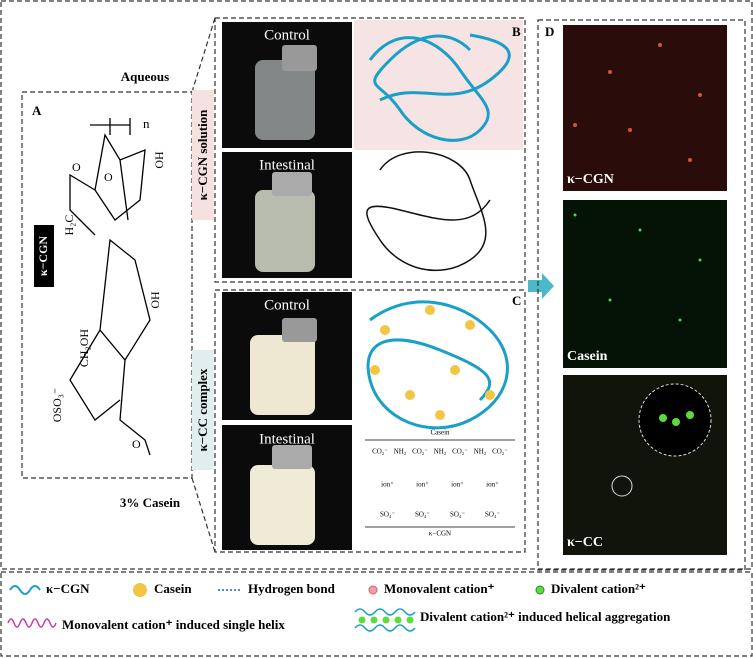 This screenshot has height=658, width=753. I want to click on casein-note: 3% Casein, so click(150, 502).